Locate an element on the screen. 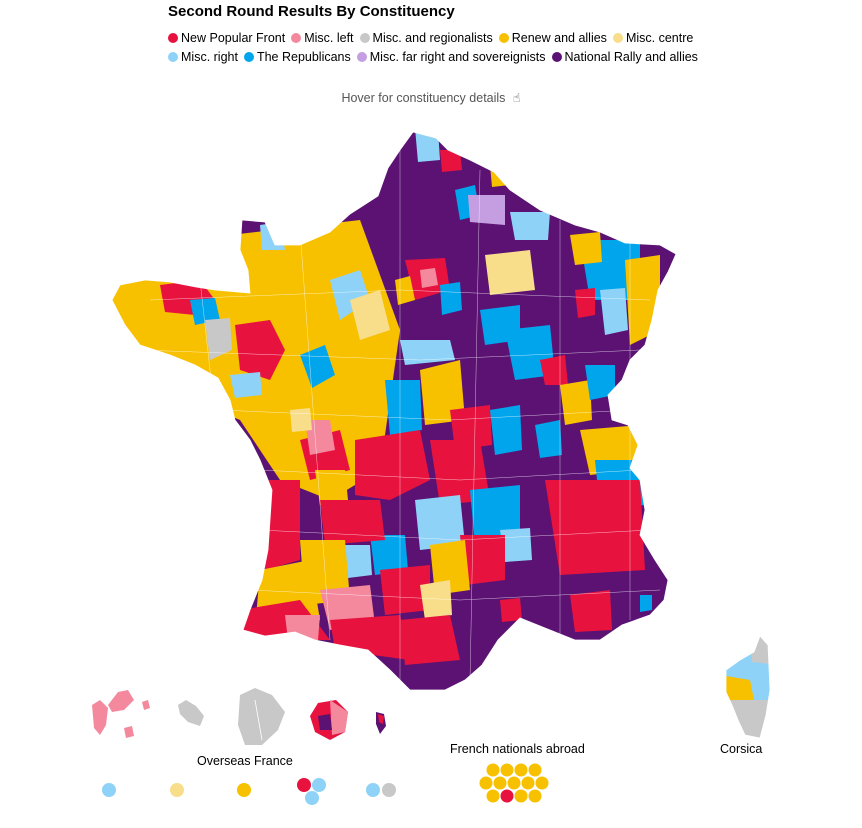  legend-label: Renew and allies is located at coordinates (559, 38).